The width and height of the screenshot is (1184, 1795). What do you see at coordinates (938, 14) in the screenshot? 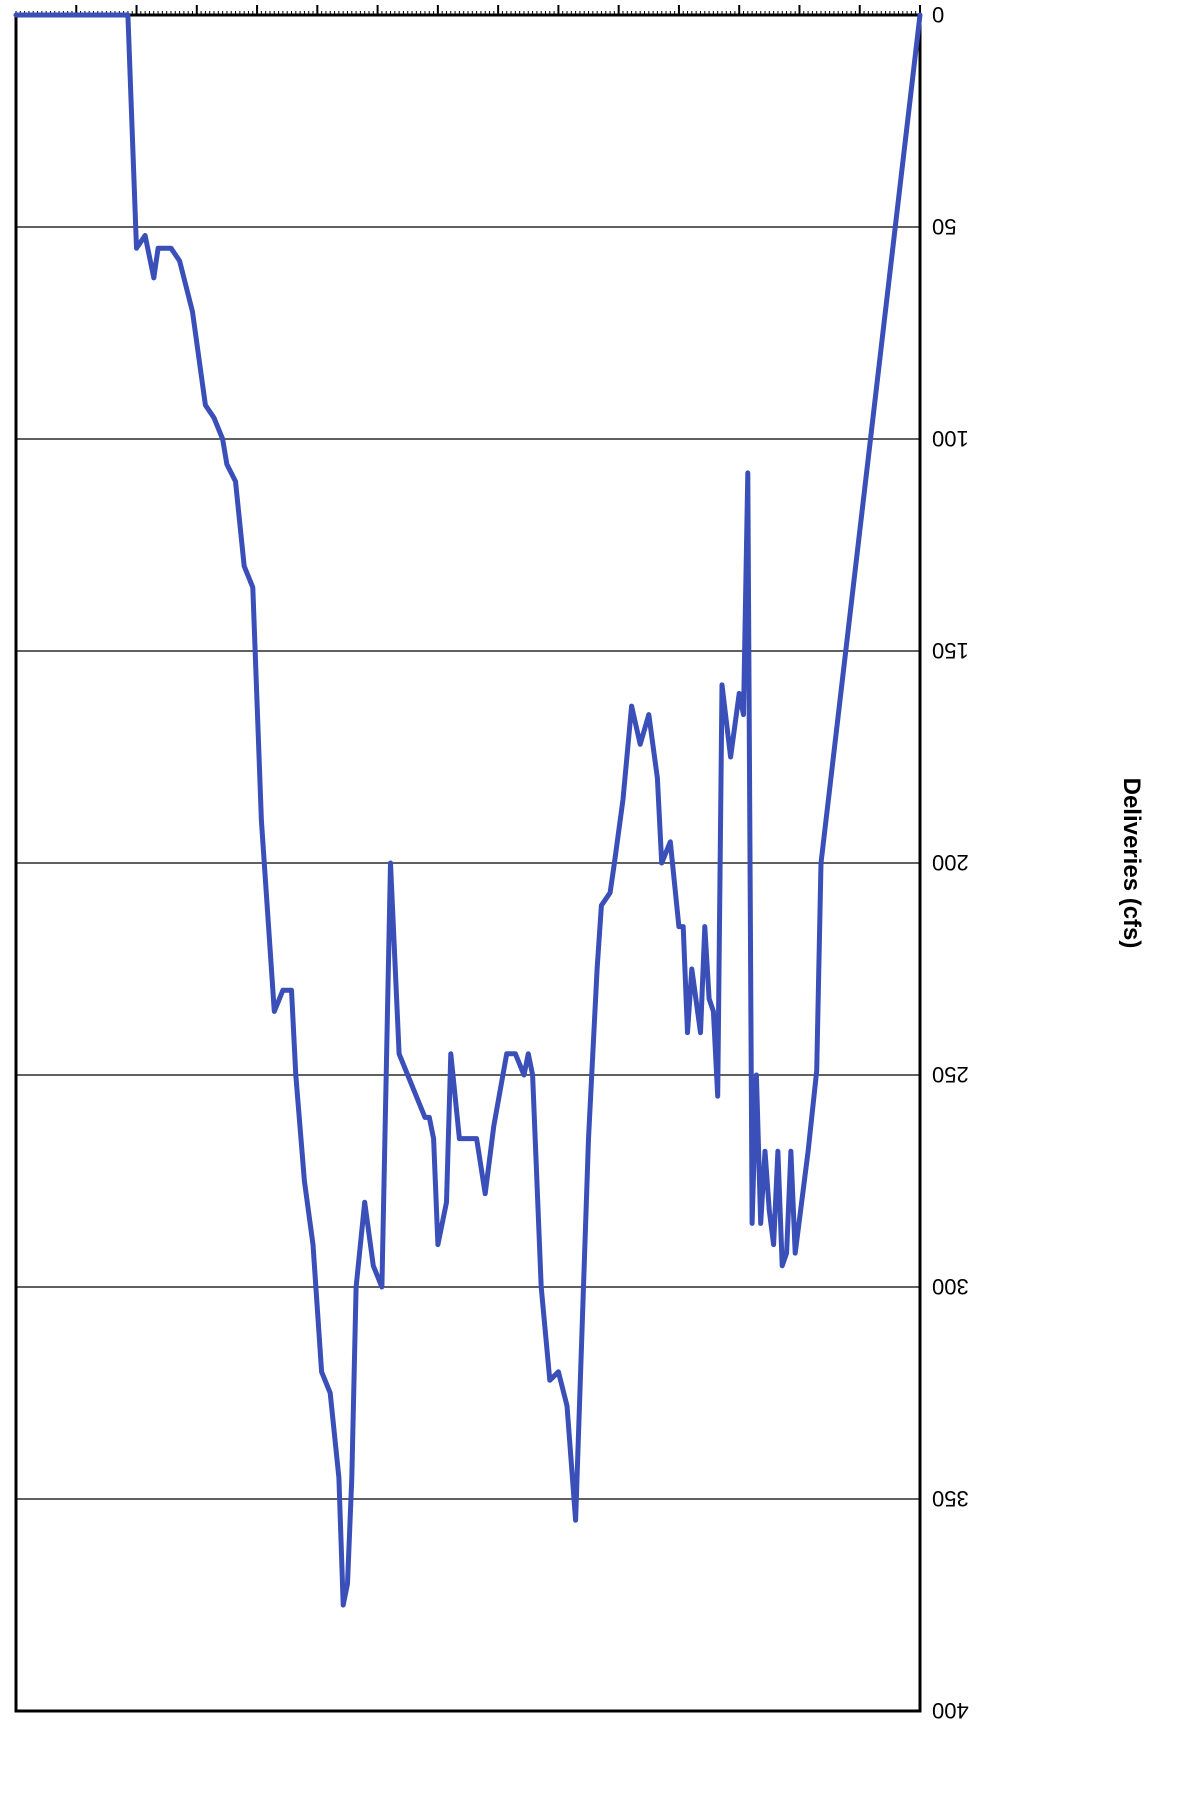
I see `y-tick-label: 0` at bounding box center [938, 14].